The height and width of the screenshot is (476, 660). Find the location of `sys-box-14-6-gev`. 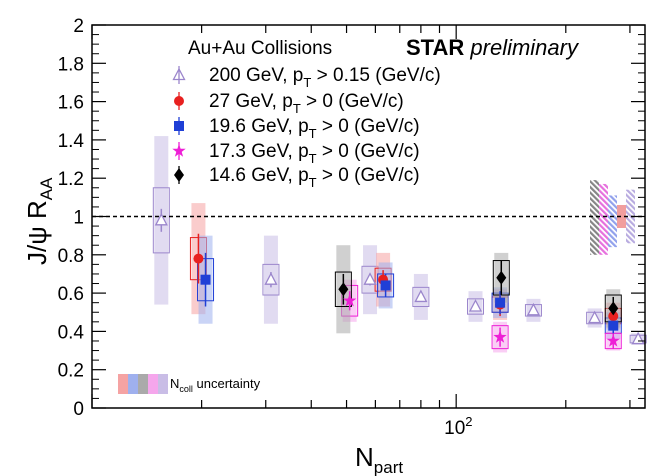

sys-box-14-6-gev is located at coordinates (343, 289).